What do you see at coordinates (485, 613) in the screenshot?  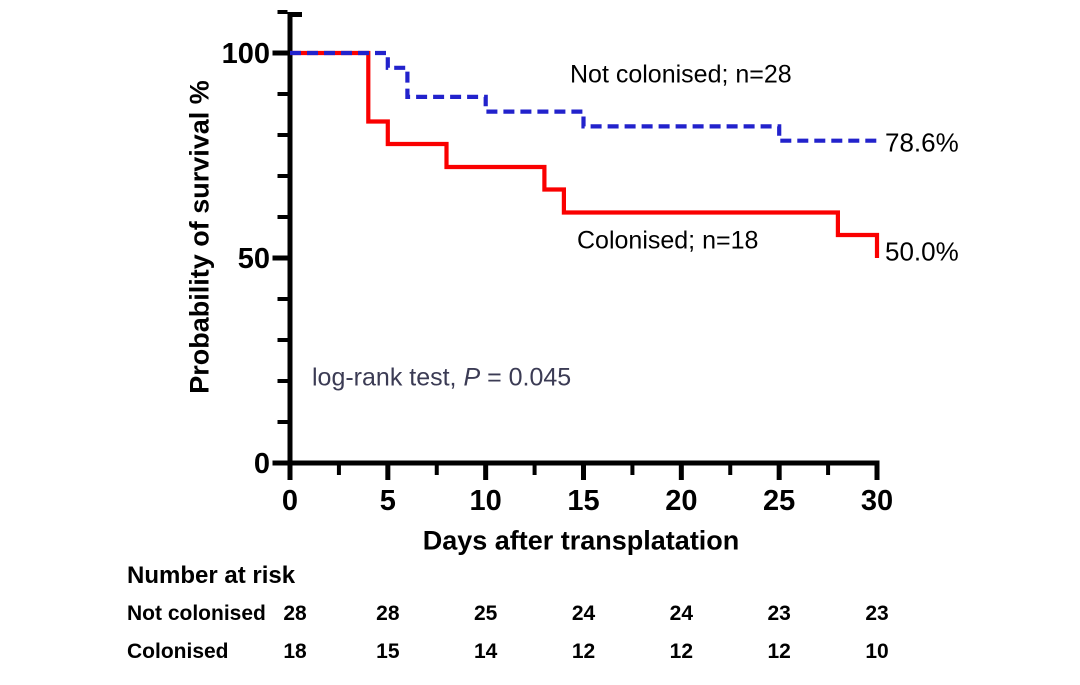 I see `risk-value: 25` at bounding box center [485, 613].